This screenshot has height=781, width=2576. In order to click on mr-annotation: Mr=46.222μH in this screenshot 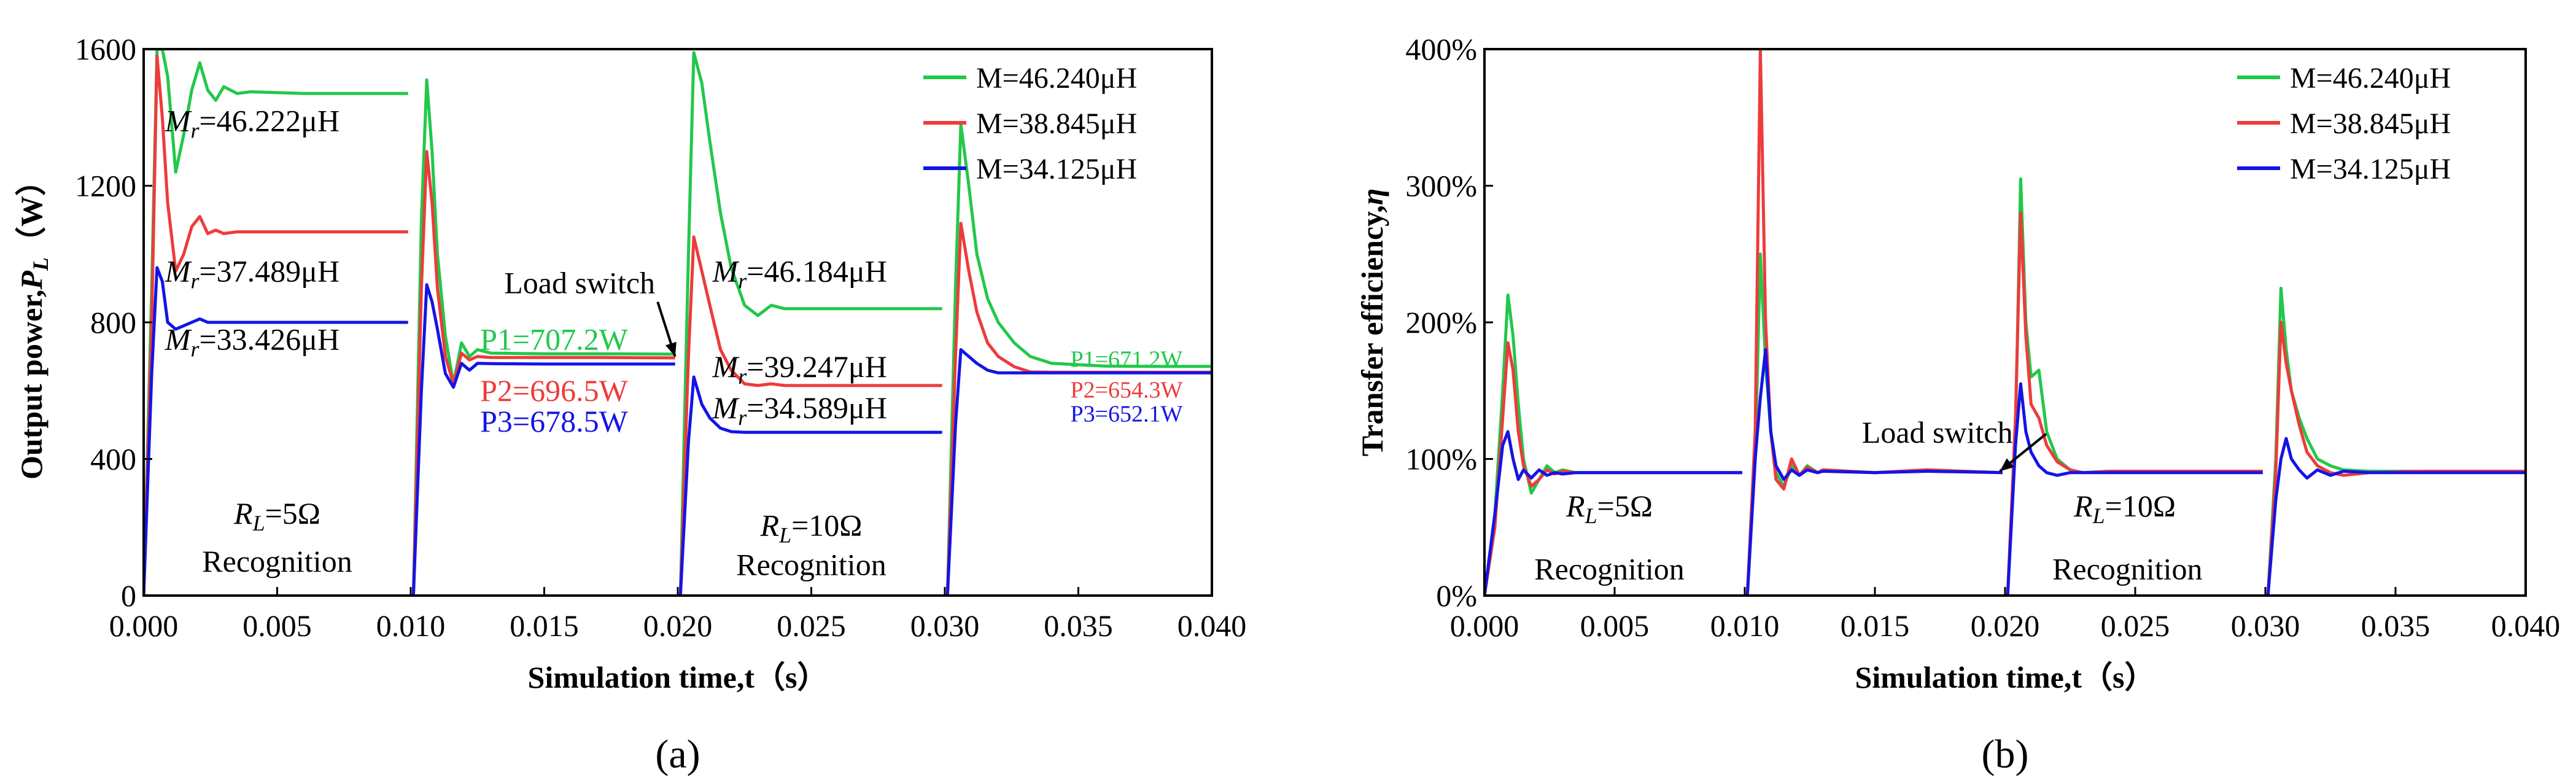, I will do `click(252, 123)`.